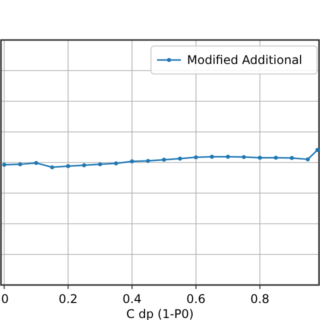 The image size is (320, 320). What do you see at coordinates (260, 299) in the screenshot?
I see `x-tick-label: 0.8` at bounding box center [260, 299].